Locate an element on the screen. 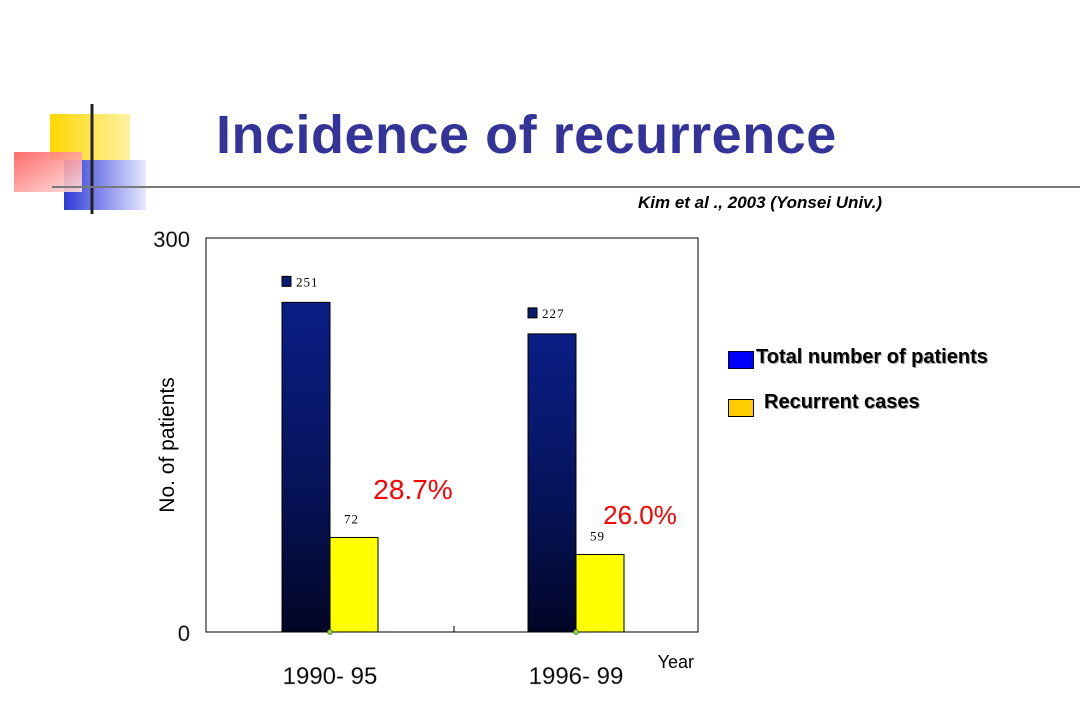 The height and width of the screenshot is (720, 1080). percent-annotation-2: 26.0% is located at coordinates (640, 515).